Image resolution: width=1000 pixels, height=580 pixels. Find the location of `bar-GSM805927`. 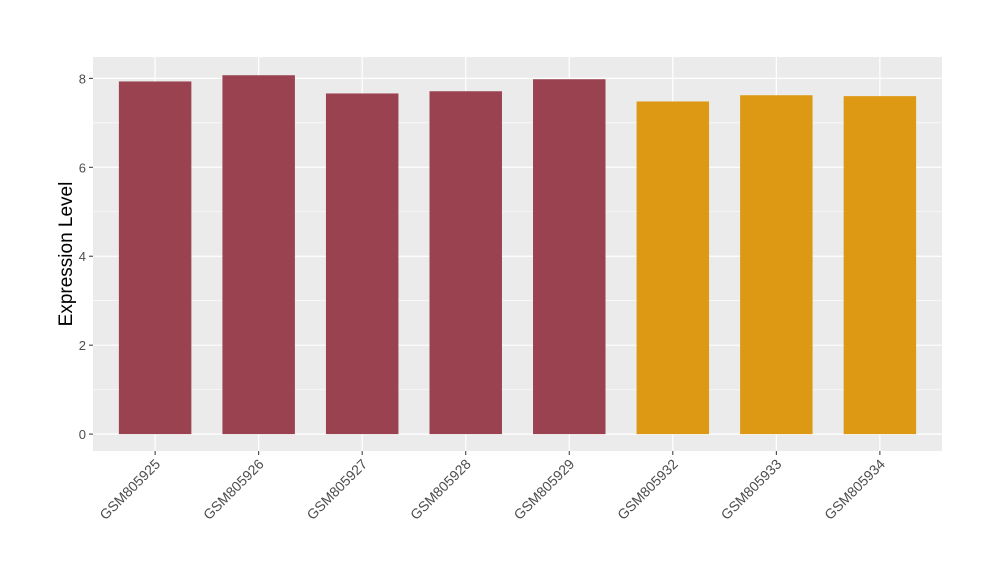

bar-GSM805927 is located at coordinates (362, 264).